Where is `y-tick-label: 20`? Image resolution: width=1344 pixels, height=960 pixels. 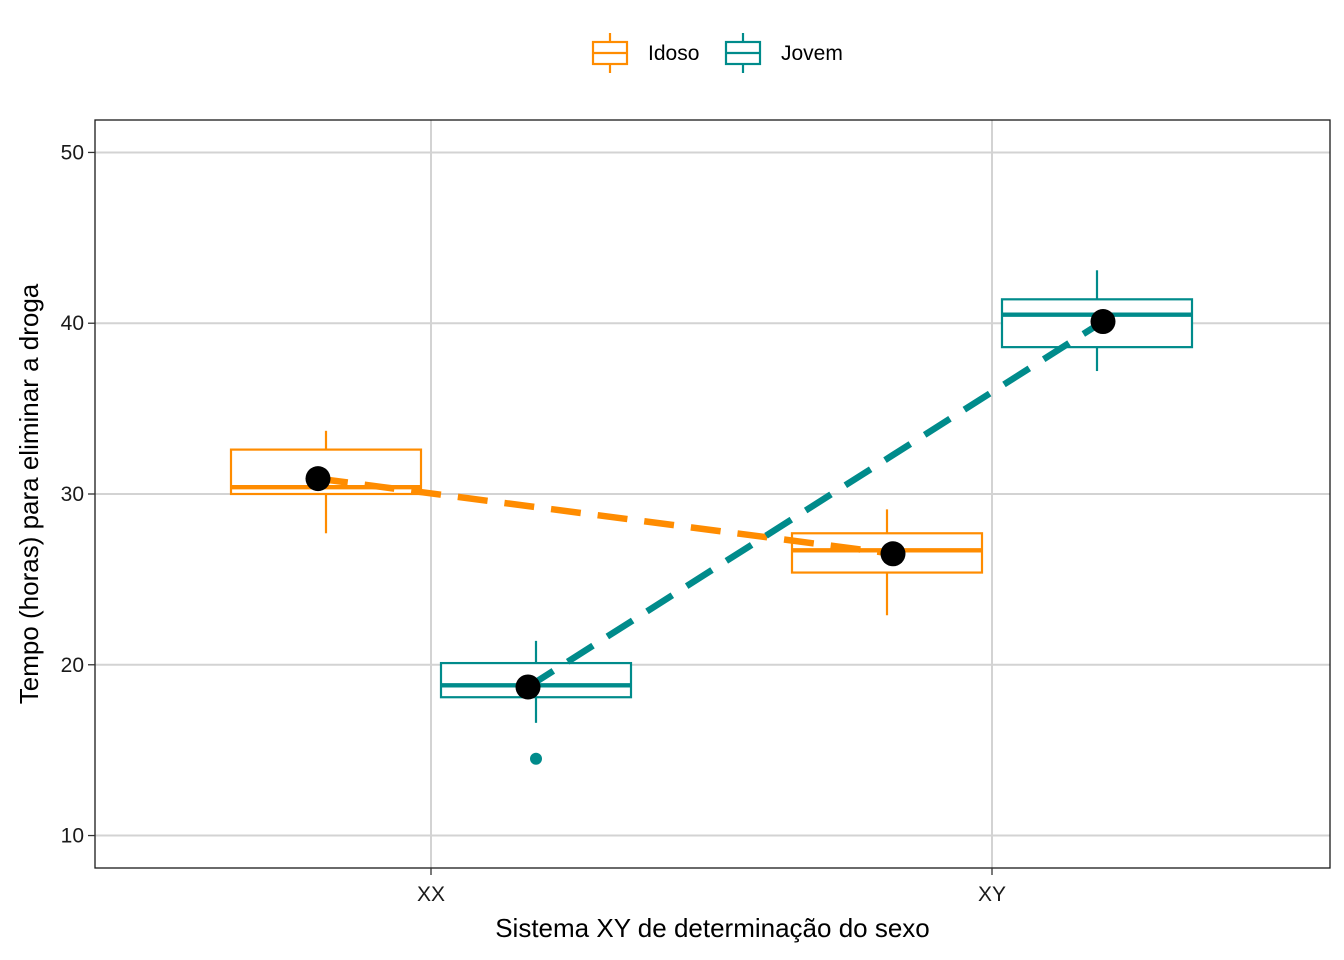 y-tick-label: 20 is located at coordinates (72, 665).